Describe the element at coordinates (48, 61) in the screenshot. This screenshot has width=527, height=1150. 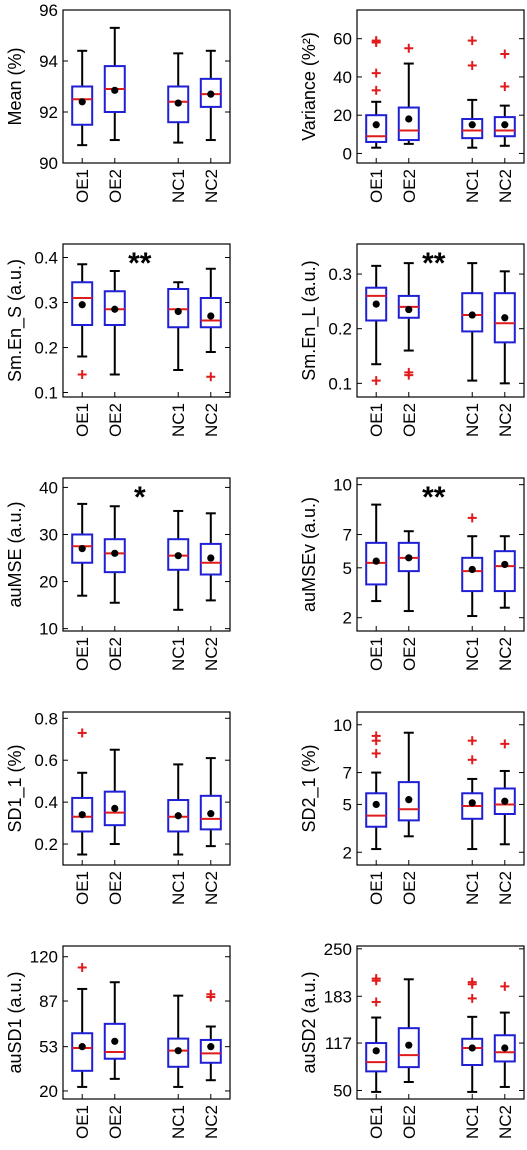
I see `y-tick-label: 94` at that location.